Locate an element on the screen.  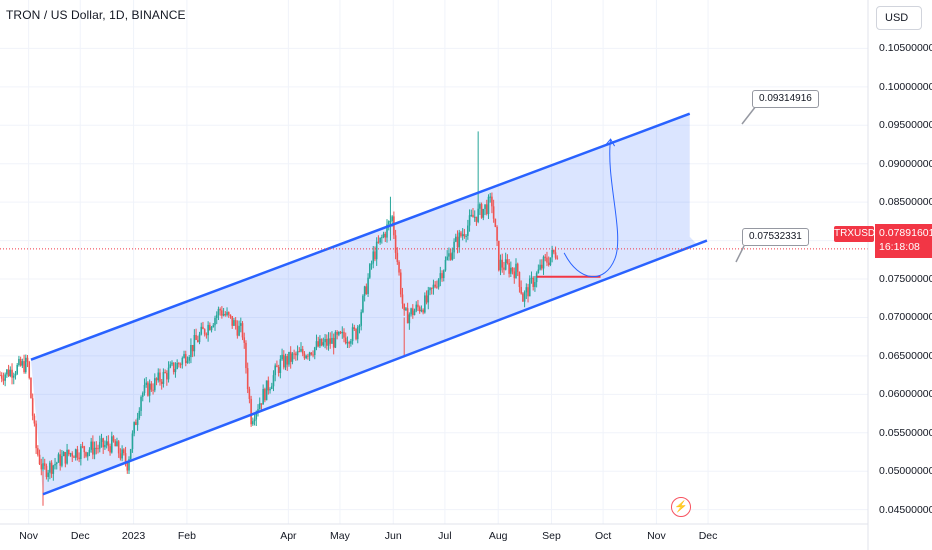
chart-title: TRON / US Dollar, 1D, BINANCE is located at coordinates (96, 15).